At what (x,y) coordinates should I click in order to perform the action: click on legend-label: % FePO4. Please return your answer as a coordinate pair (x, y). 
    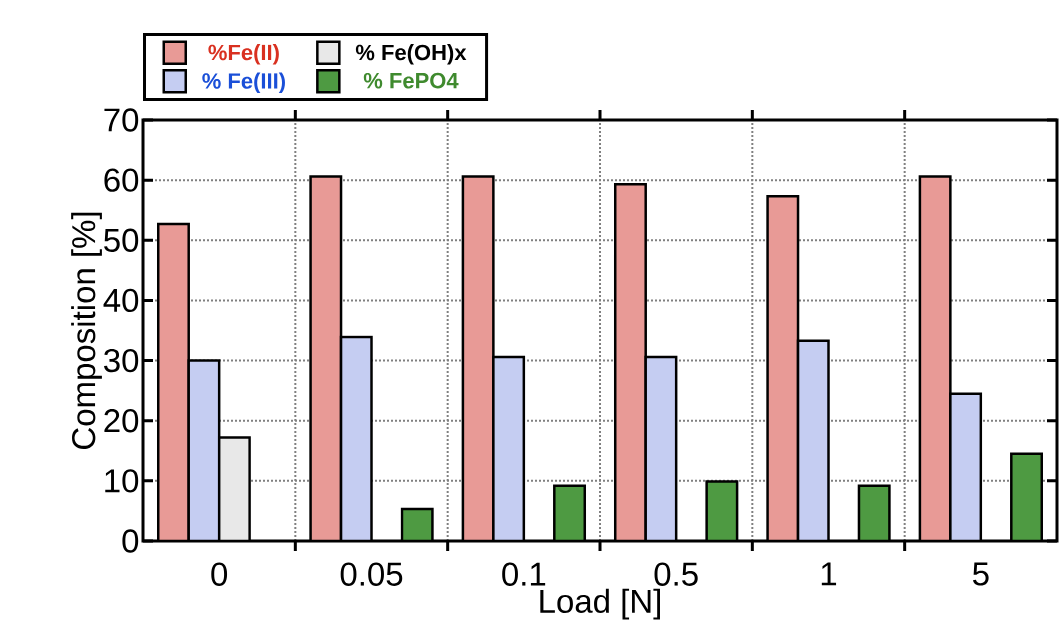
    Looking at the image, I should click on (411, 80).